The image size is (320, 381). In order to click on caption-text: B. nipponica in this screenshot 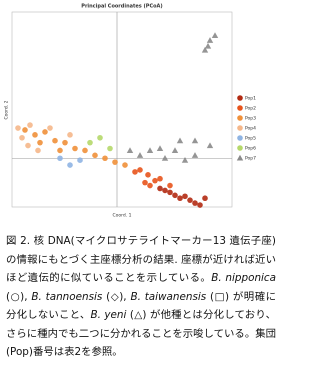, I will do `click(244, 278)`.